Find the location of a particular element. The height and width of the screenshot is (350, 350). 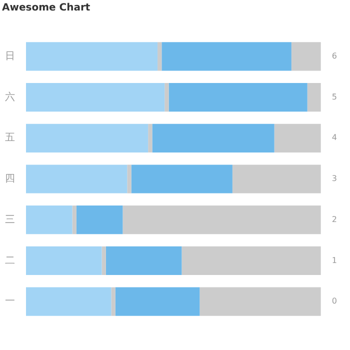

y-tick-label: 二 is located at coordinates (10, 260).